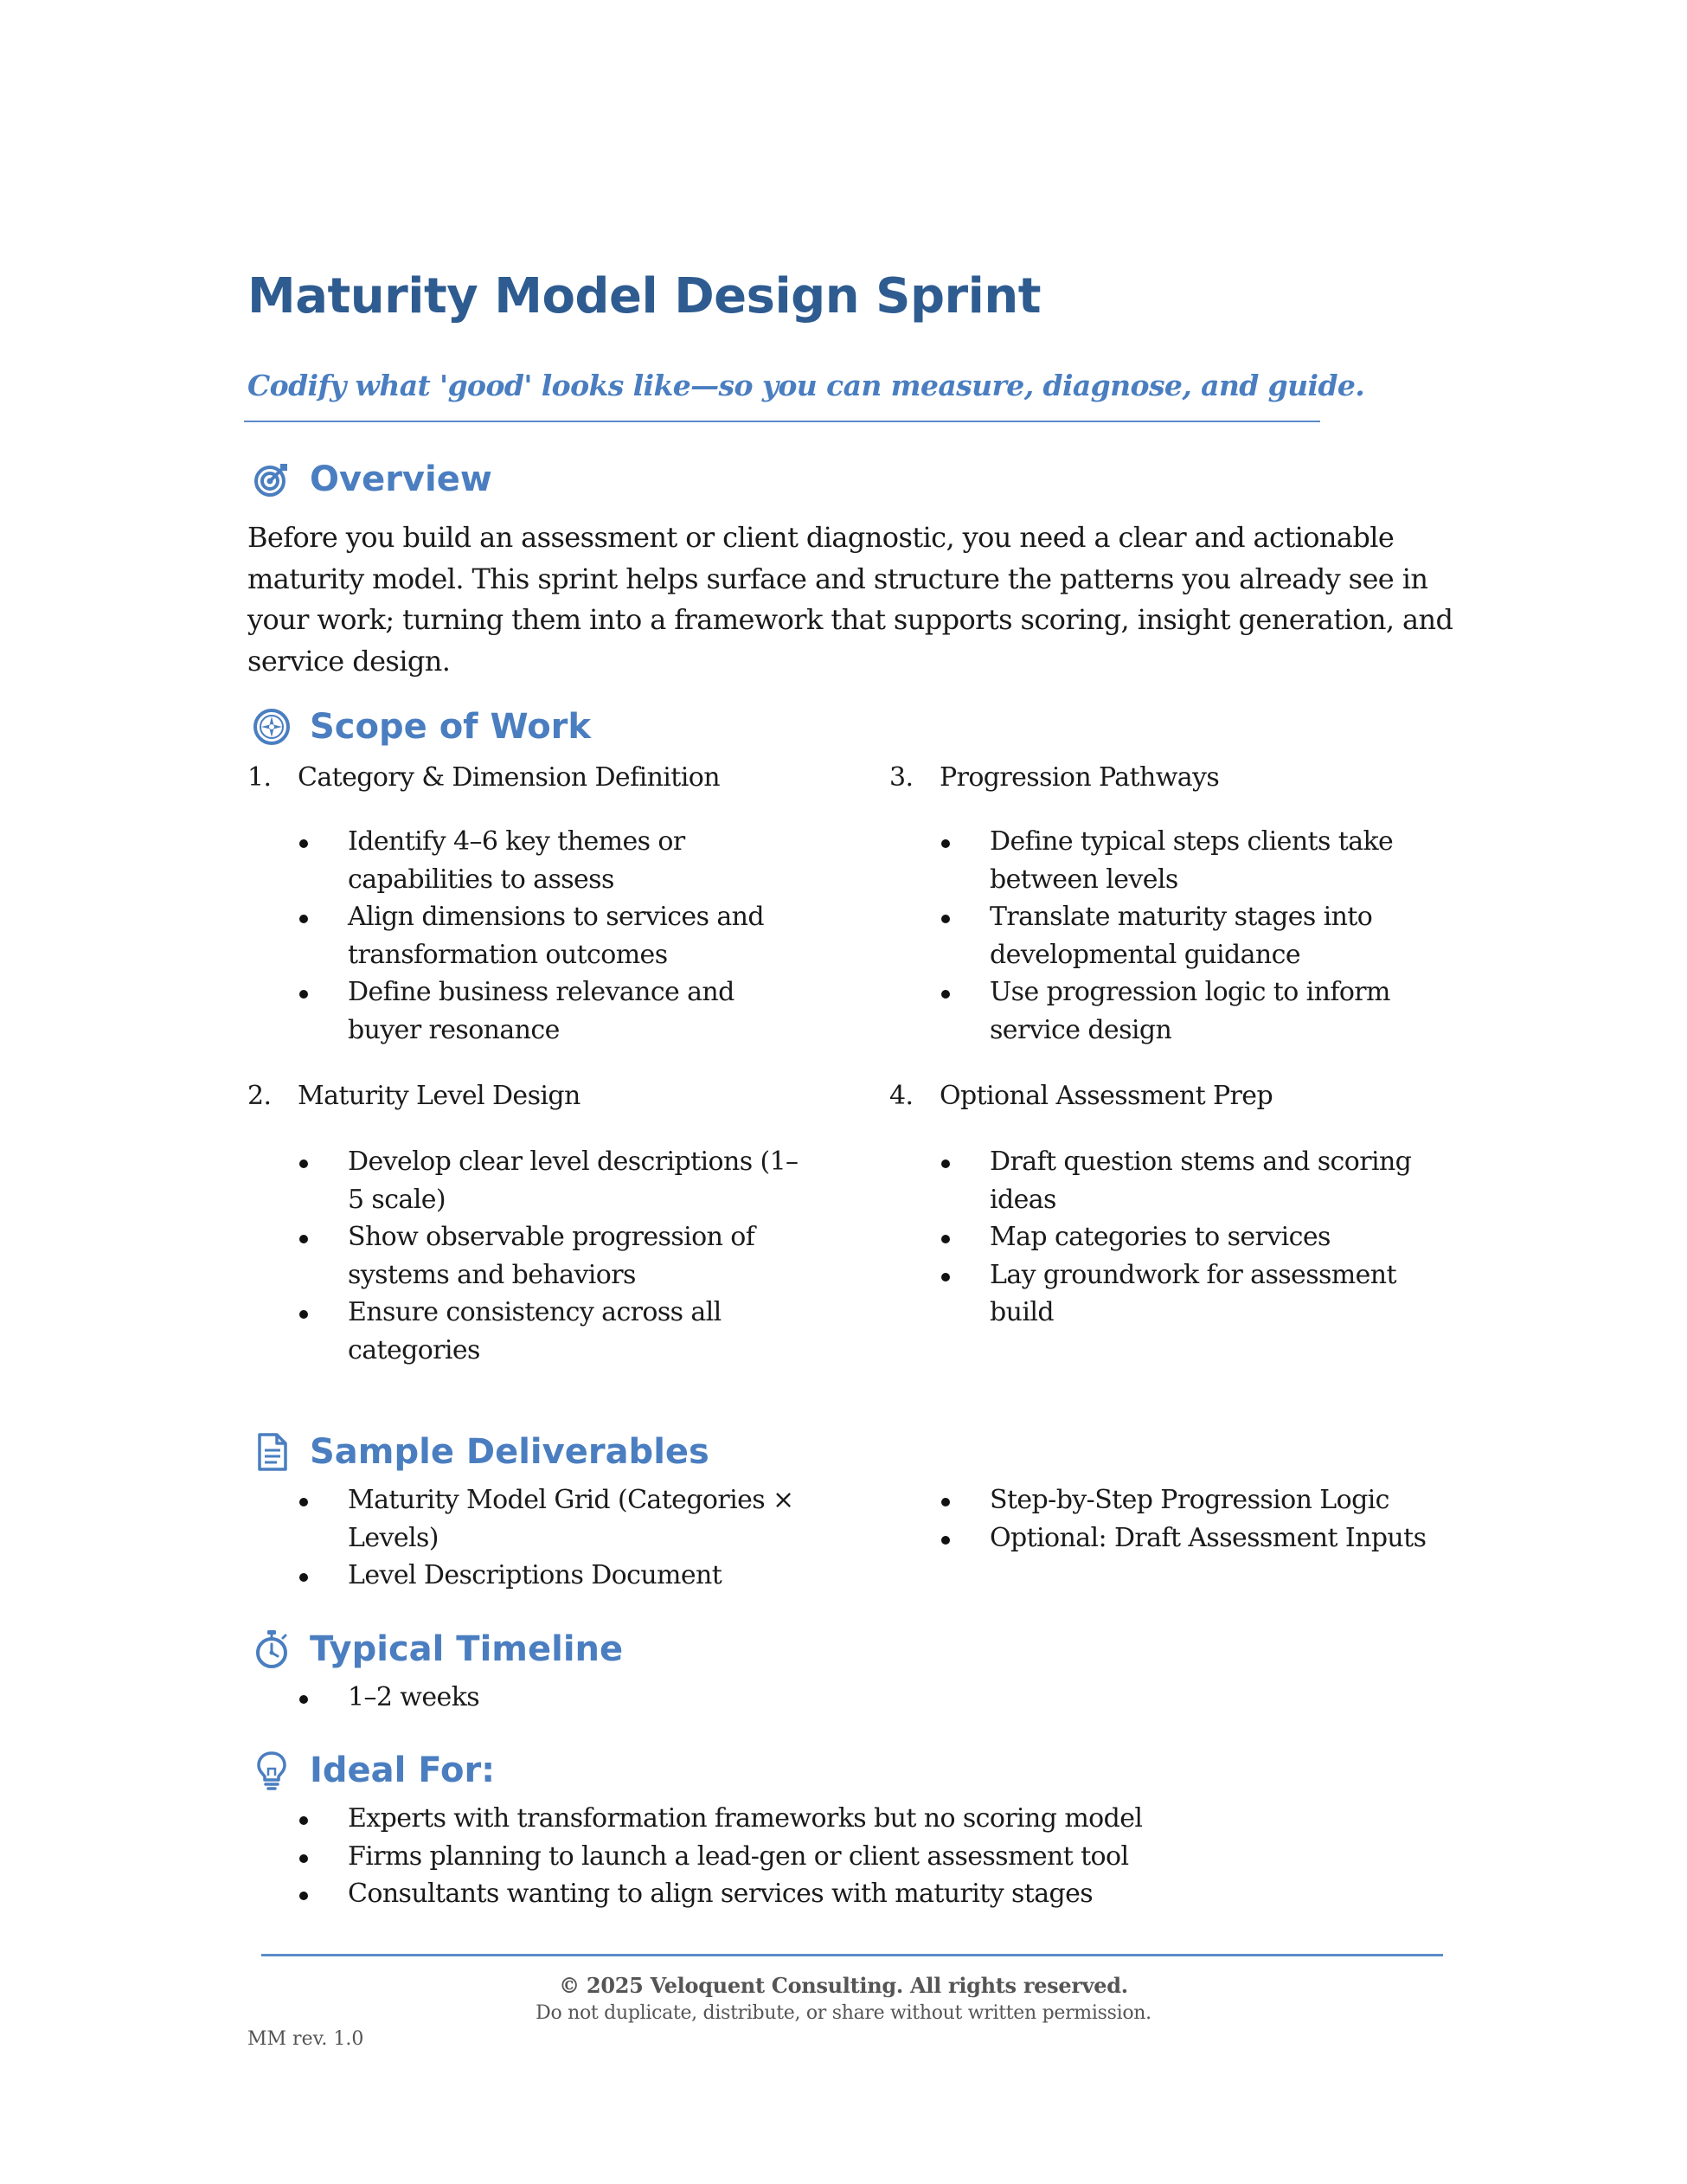  What do you see at coordinates (450, 727) in the screenshot?
I see `scope-heading-text: Scope of Work` at bounding box center [450, 727].